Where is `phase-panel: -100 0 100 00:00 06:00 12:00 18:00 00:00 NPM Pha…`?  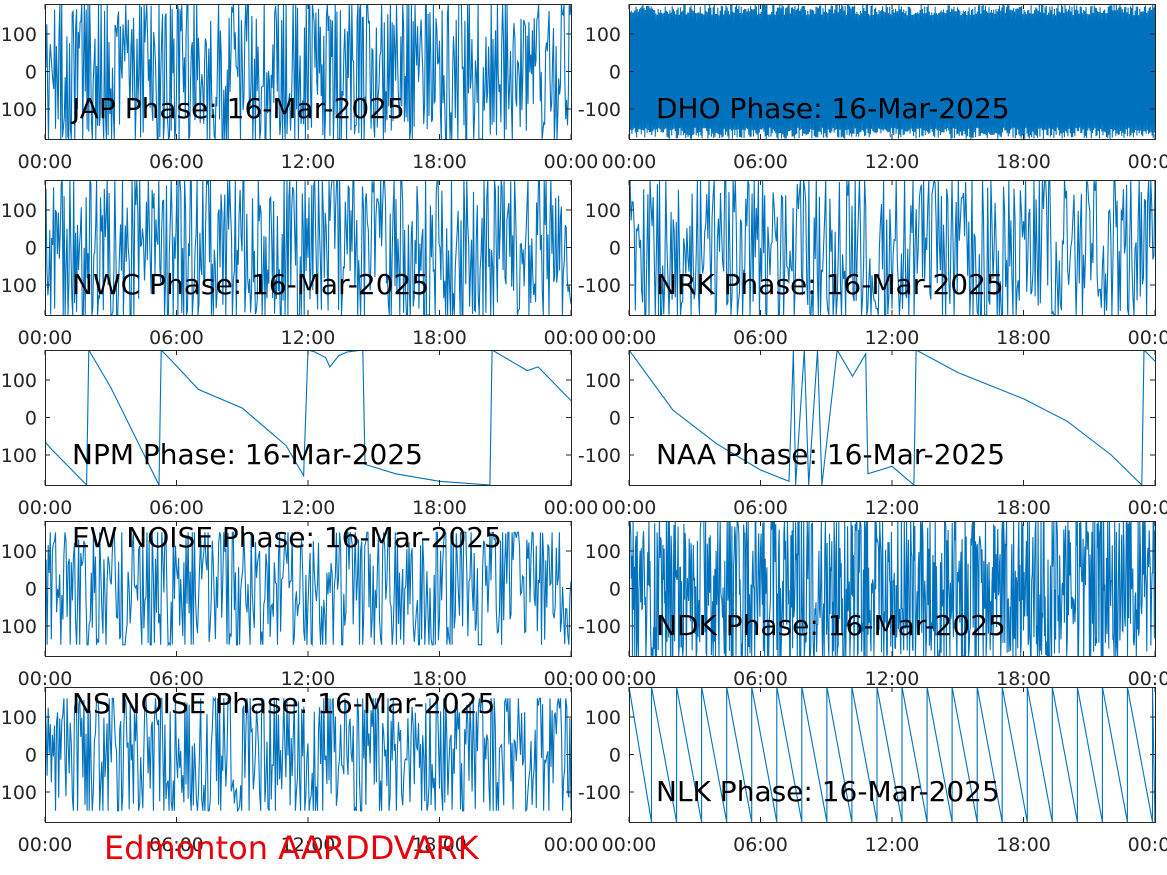
phase-panel: -100 0 100 00:00 06:00 12:00 18:00 00:00 NPM Pha… is located at coordinates (299, 434).